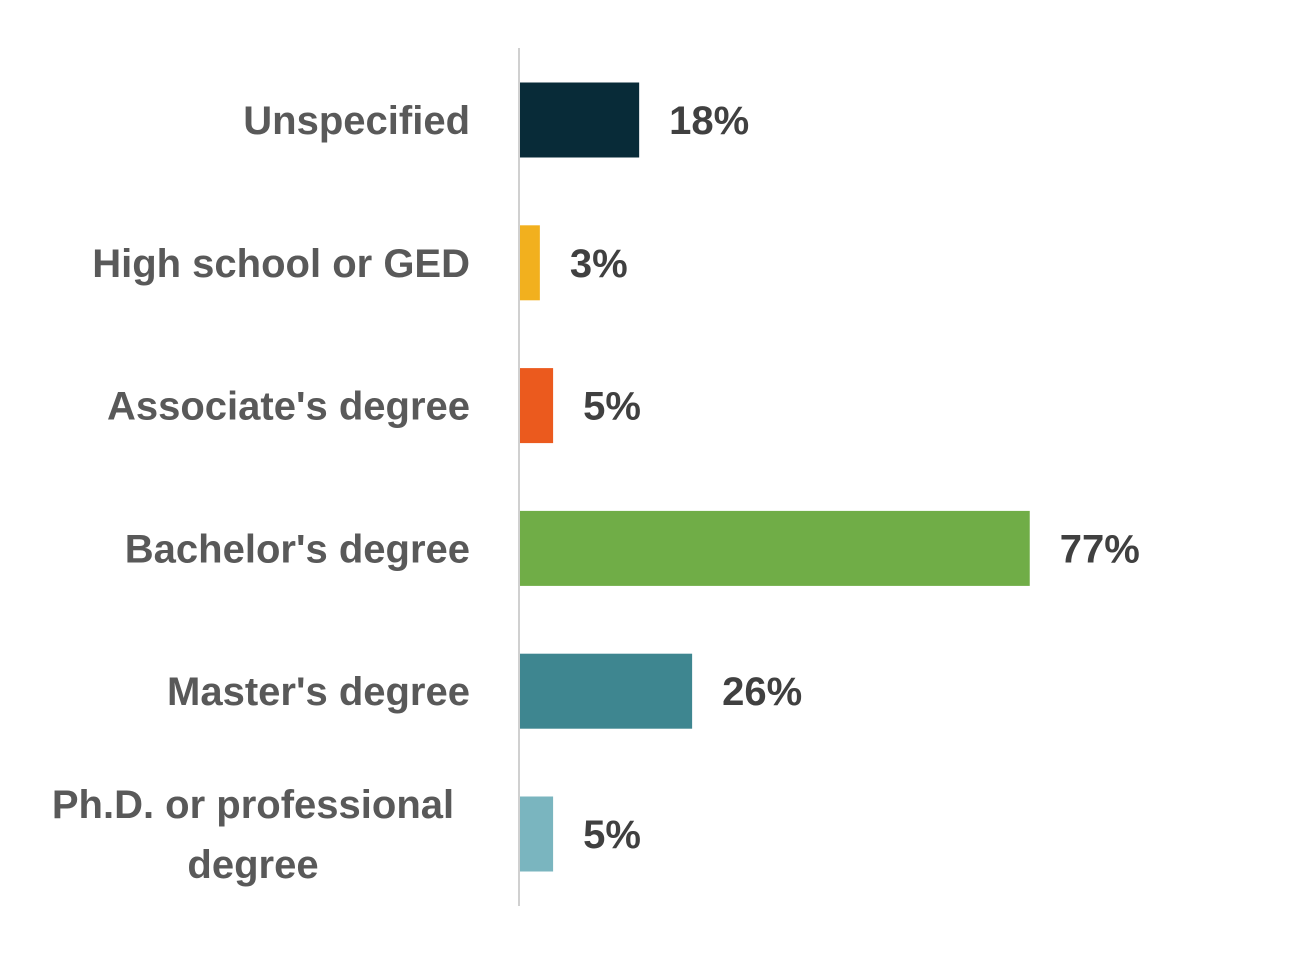 The width and height of the screenshot is (1314, 954). What do you see at coordinates (599, 264) in the screenshot?
I see `value-label-1: 3%` at bounding box center [599, 264].